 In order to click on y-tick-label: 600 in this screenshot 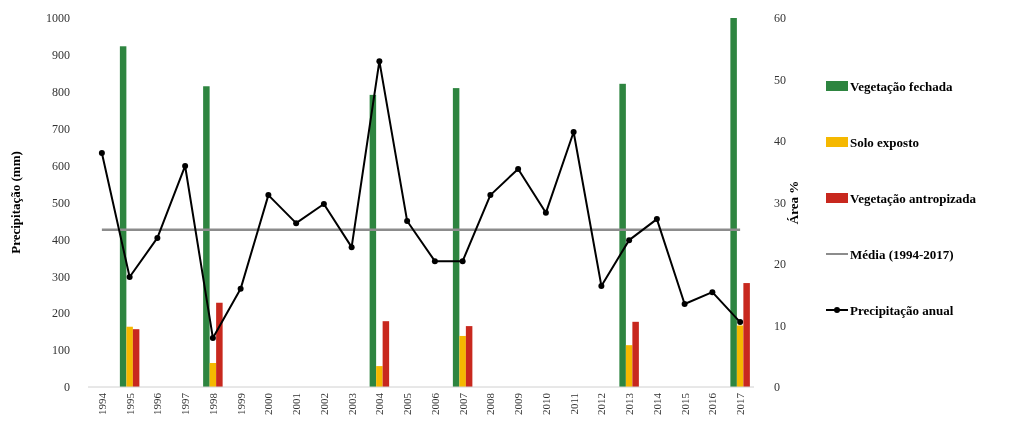, I will do `click(61, 165)`.